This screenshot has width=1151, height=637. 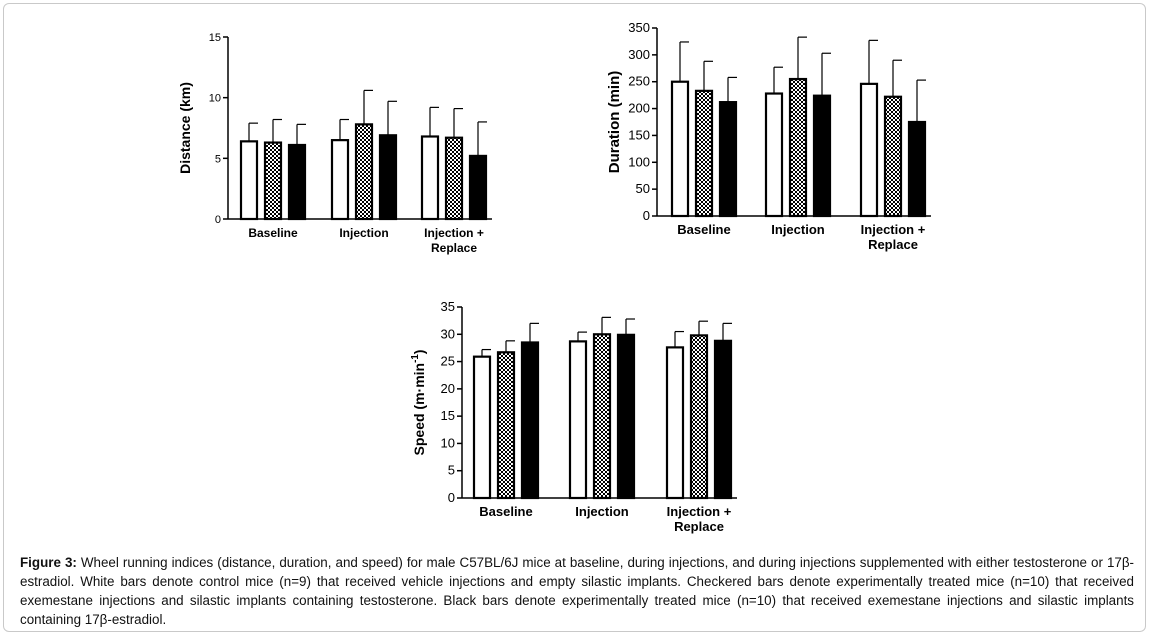 What do you see at coordinates (448, 388) in the screenshot?
I see `y-tick-label: 20` at bounding box center [448, 388].